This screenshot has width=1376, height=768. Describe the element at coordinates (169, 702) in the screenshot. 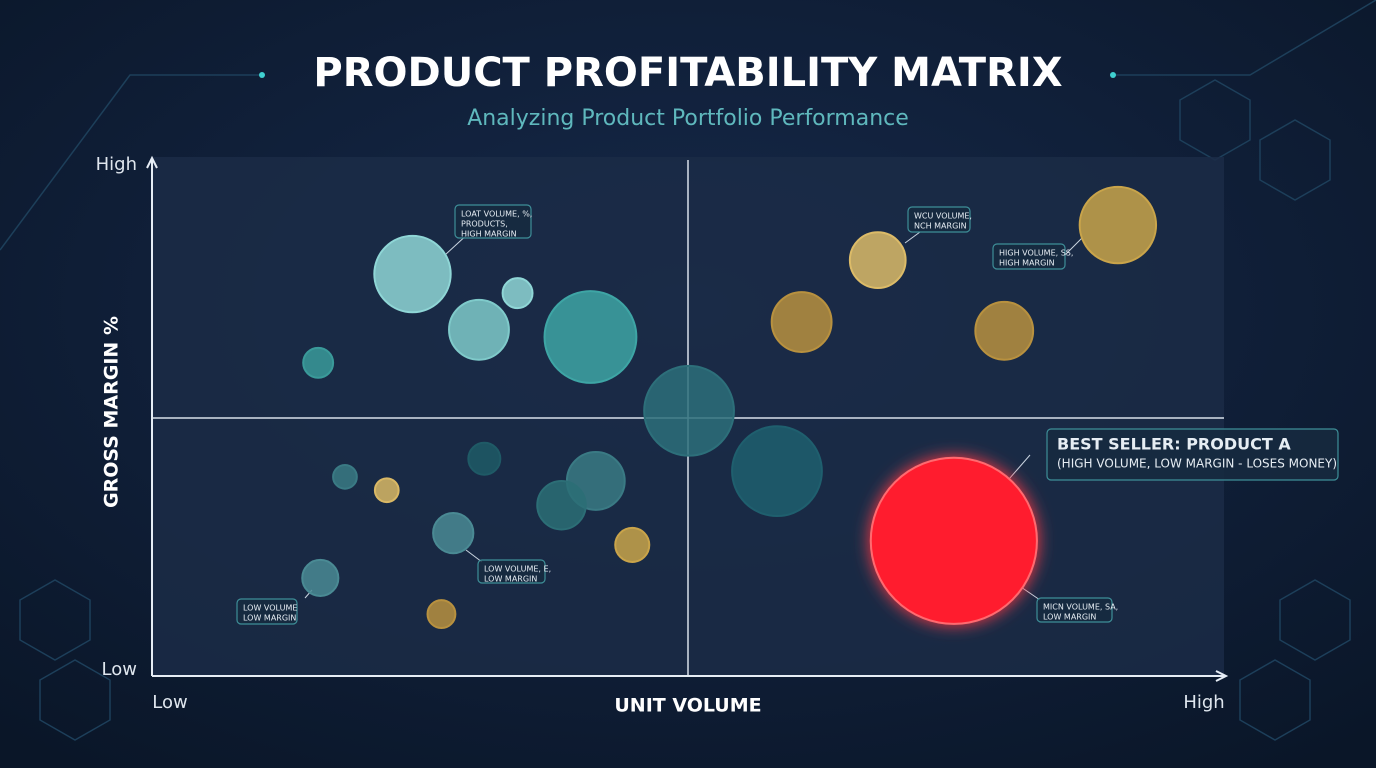

I see `x-tick-label: Low` at that location.